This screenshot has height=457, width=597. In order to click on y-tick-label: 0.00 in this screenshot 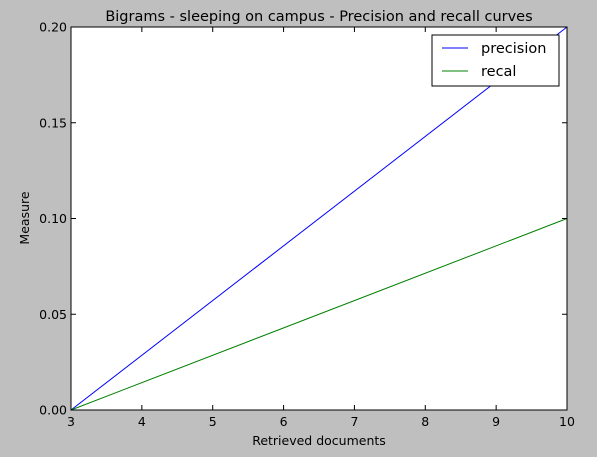, I will do `click(53, 410)`.